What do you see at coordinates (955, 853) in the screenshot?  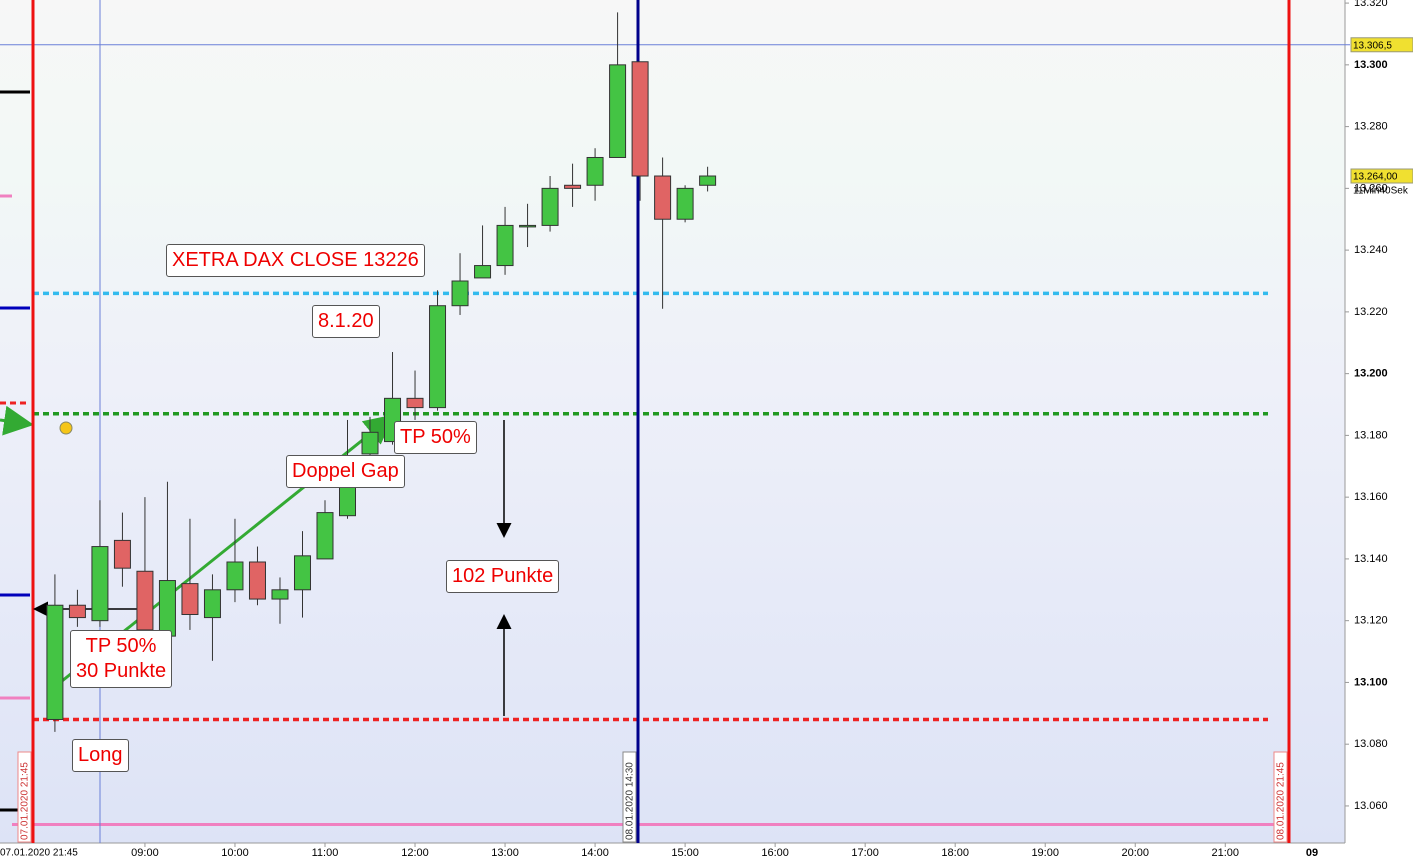 I see `x-tick-label: 18:00` at bounding box center [955, 853].